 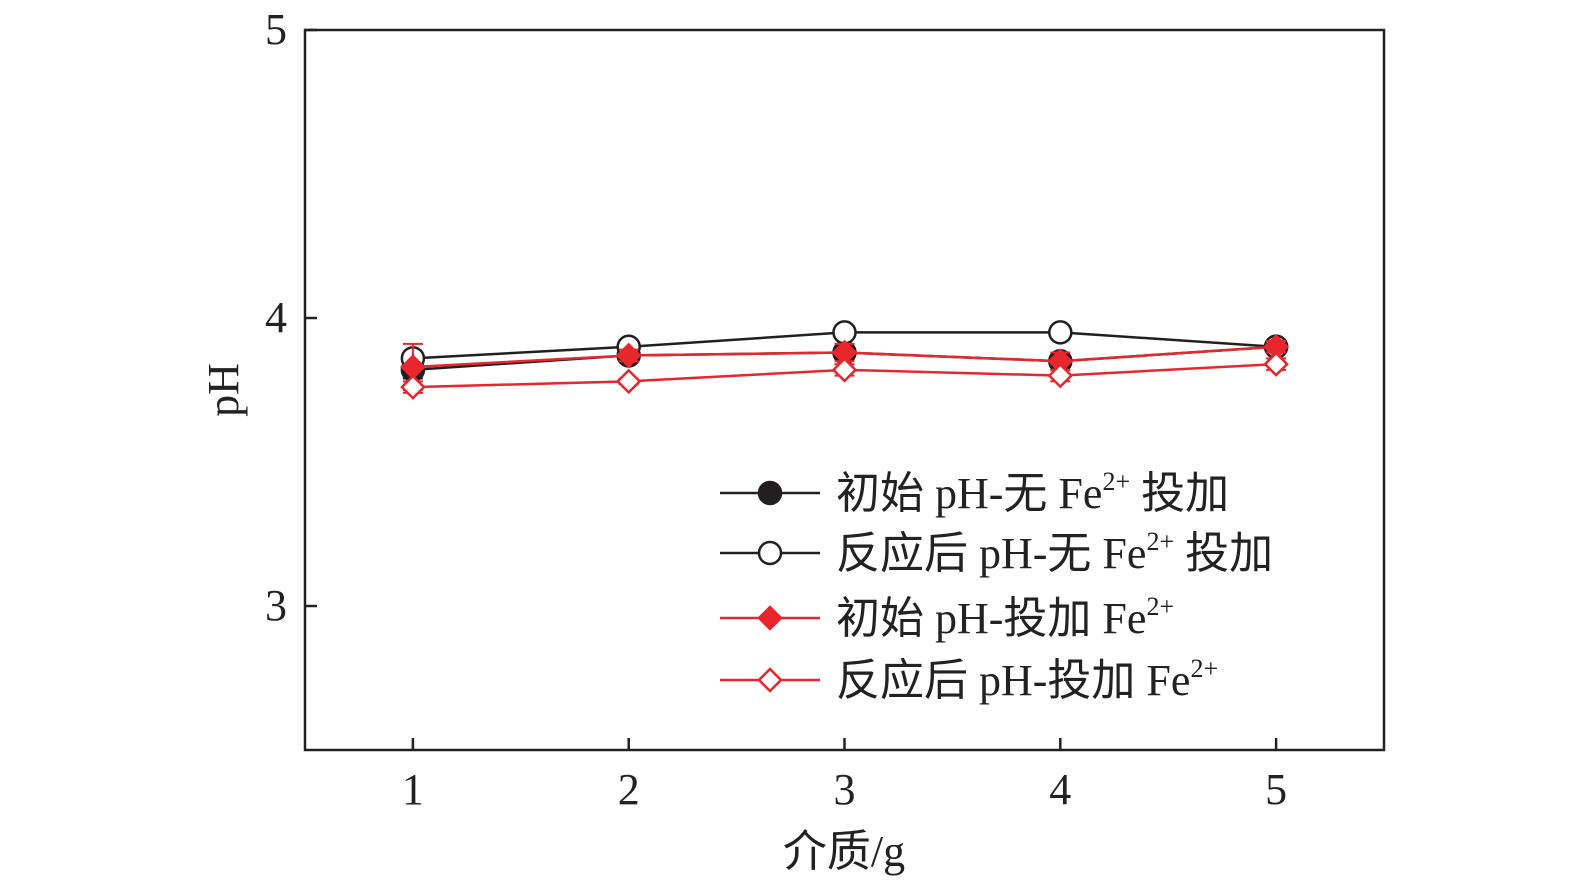 I want to click on y-tick-label: 3, so click(x=276, y=605).